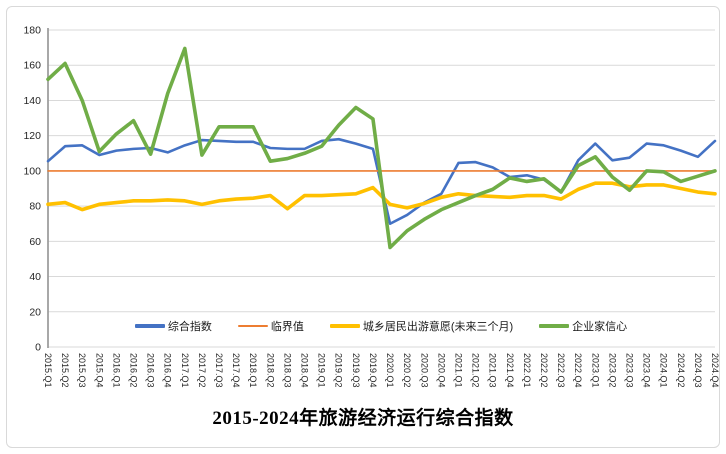  I want to click on x-tick-label: 2015.Q3, so click(82, 370).